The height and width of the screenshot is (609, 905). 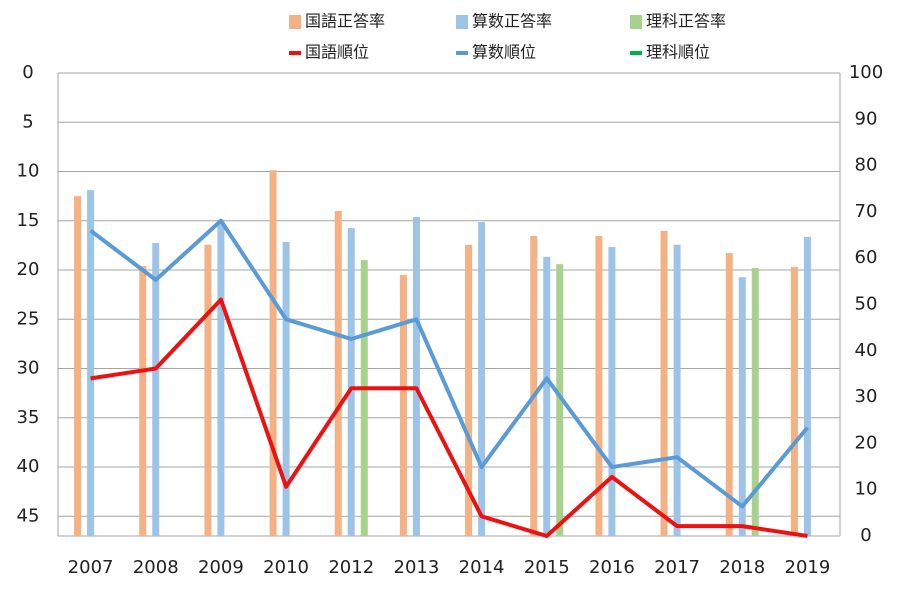 I want to click on x-tick-label: 2013, so click(x=417, y=567).